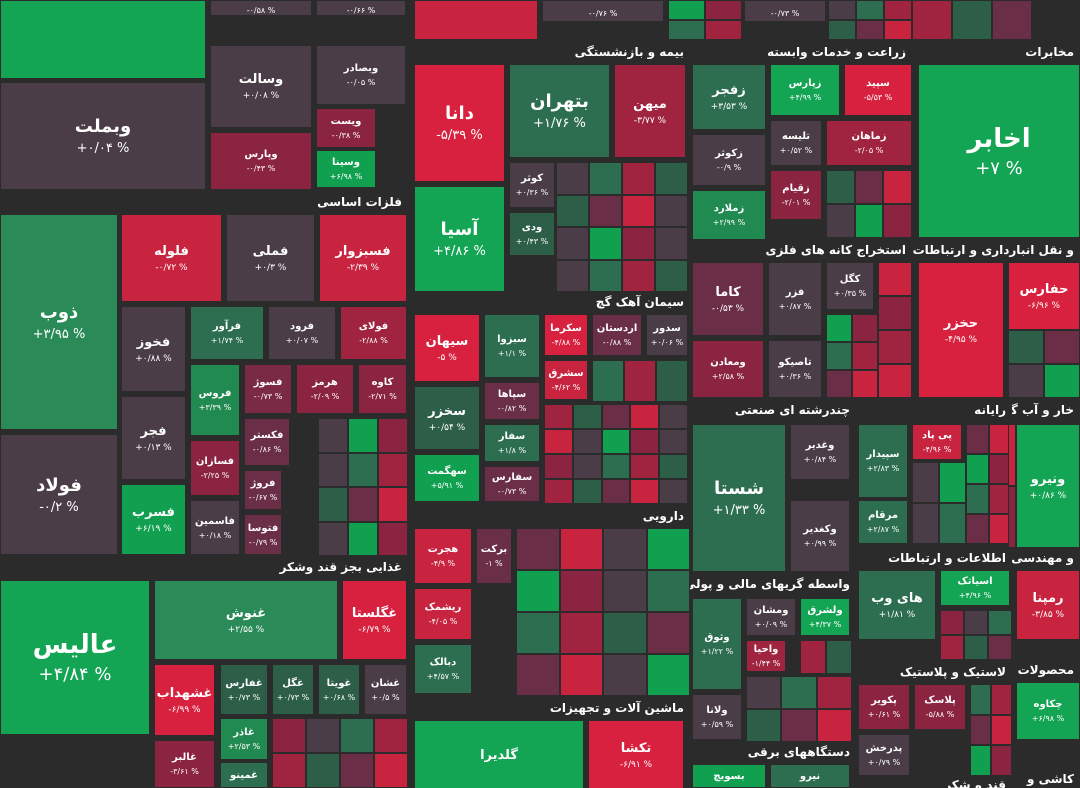 Image resolution: width=1080 pixels, height=788 pixels. I want to click on stock-name: مرقام, so click(883, 515).